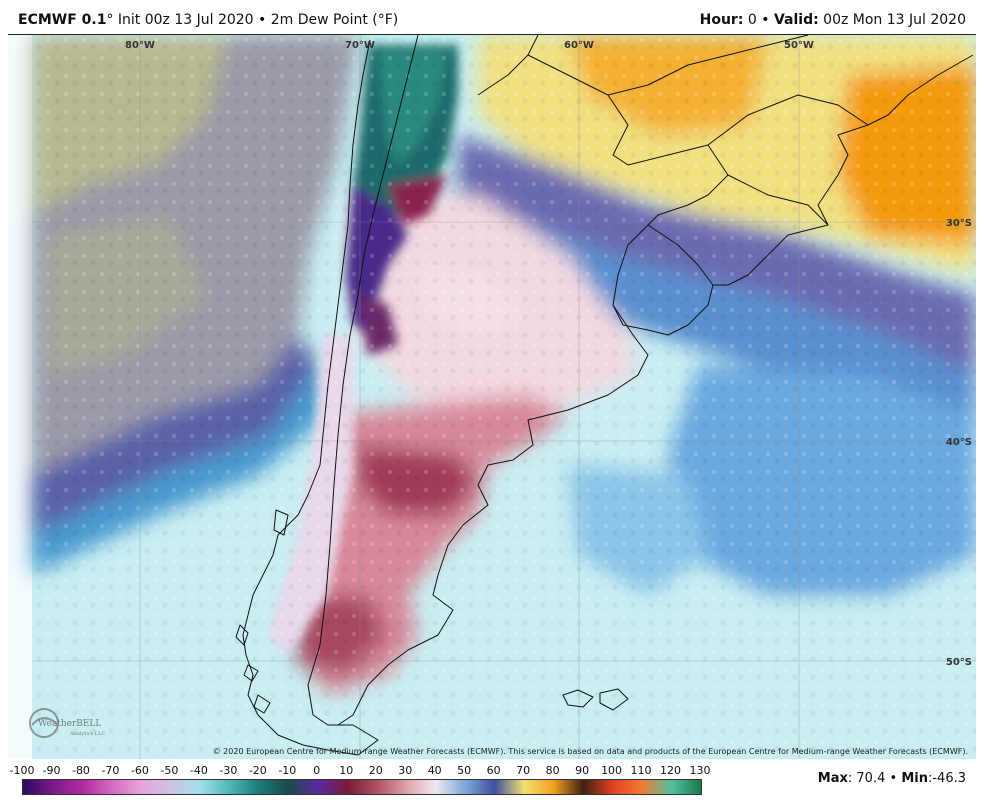  What do you see at coordinates (578, 698) in the screenshot?
I see `falklands-west` at bounding box center [578, 698].